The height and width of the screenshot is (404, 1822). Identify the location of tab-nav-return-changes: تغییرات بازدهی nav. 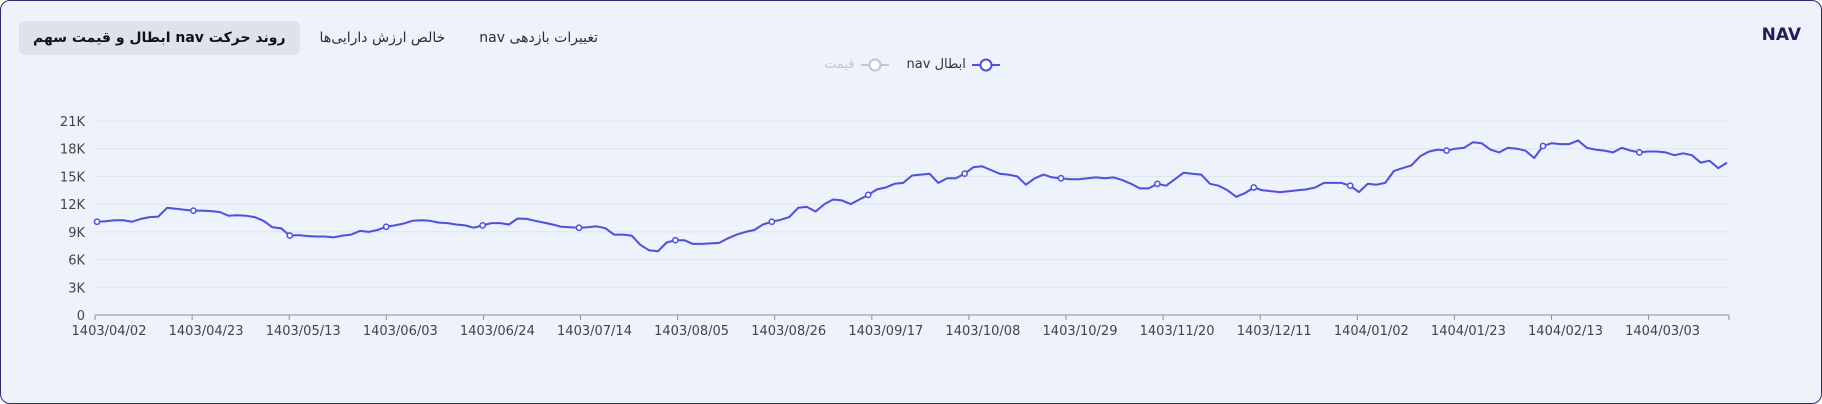
(539, 38).